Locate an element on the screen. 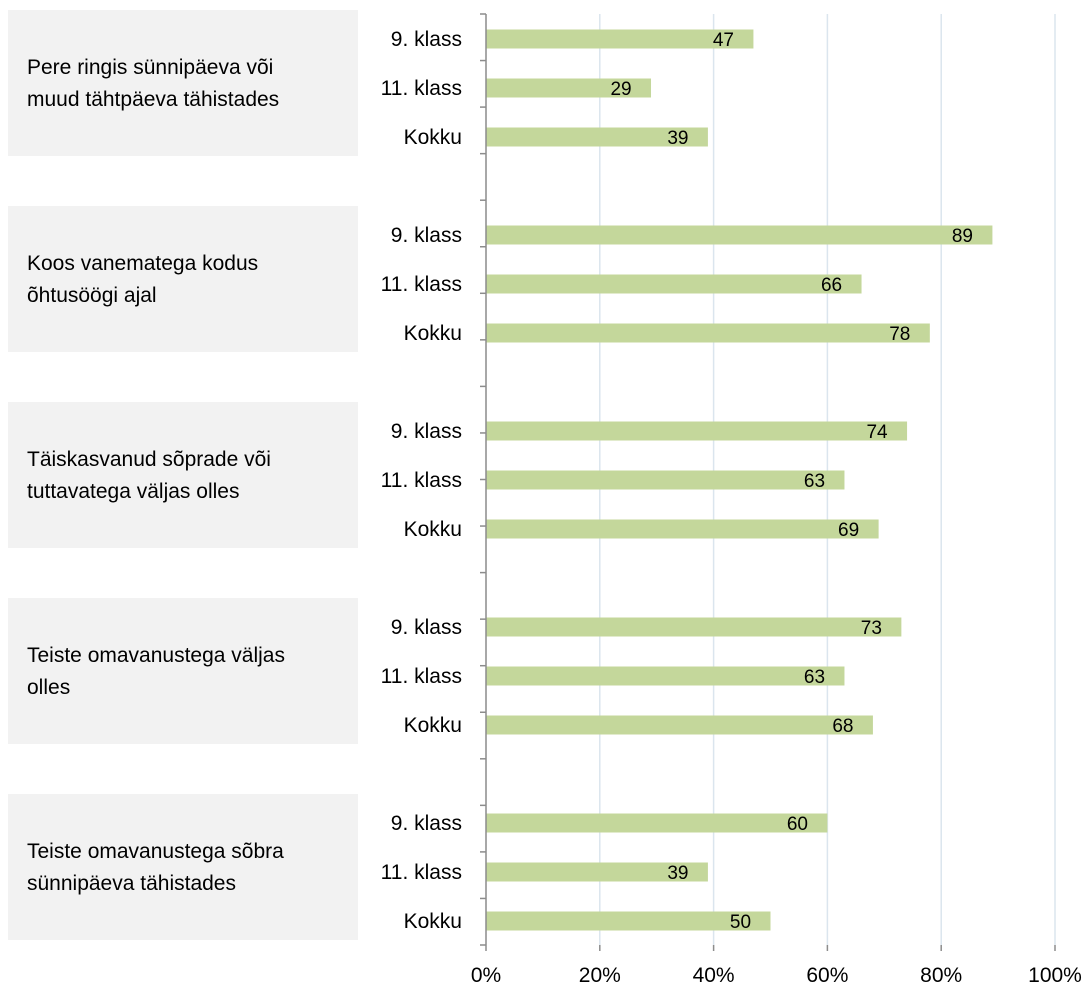 The width and height of the screenshot is (1087, 992). group-label: sünnipäeva tähistades is located at coordinates (131, 883).